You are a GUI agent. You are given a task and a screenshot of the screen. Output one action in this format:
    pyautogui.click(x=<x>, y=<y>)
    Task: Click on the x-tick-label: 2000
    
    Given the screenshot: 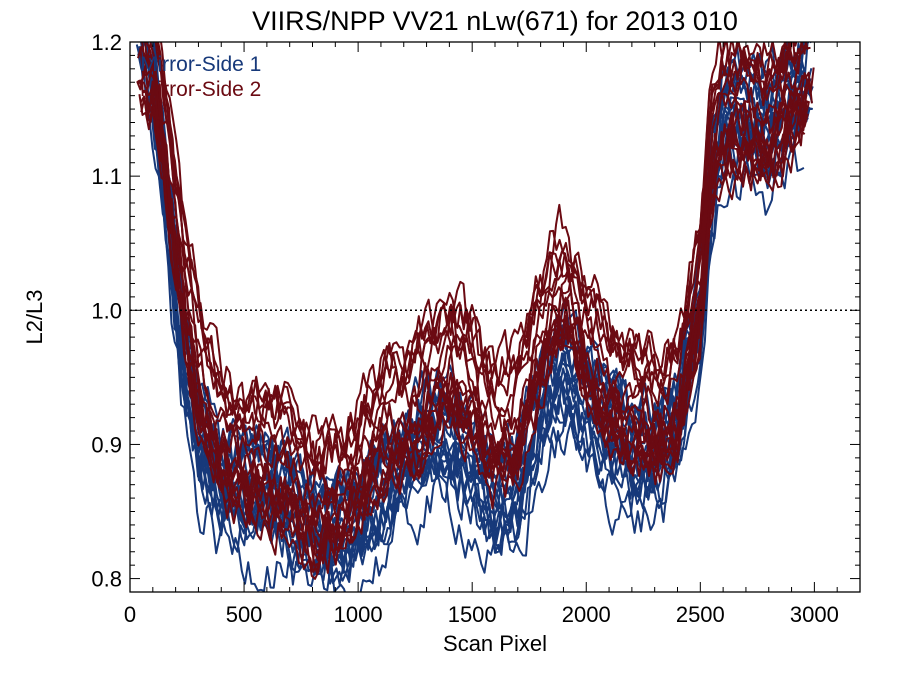 What is the action you would take?
    pyautogui.click(x=586, y=614)
    